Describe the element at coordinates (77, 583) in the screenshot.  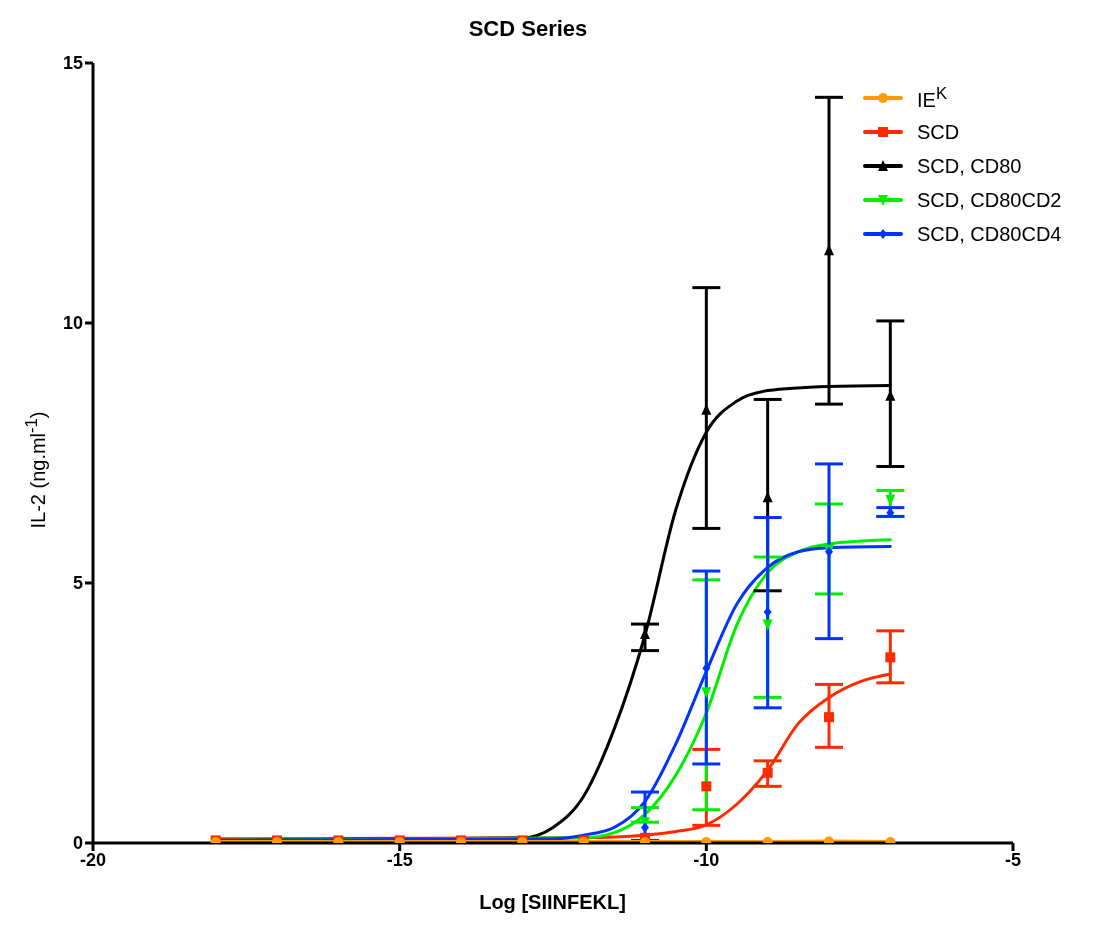
I see `y-tick-label: 5` at that location.